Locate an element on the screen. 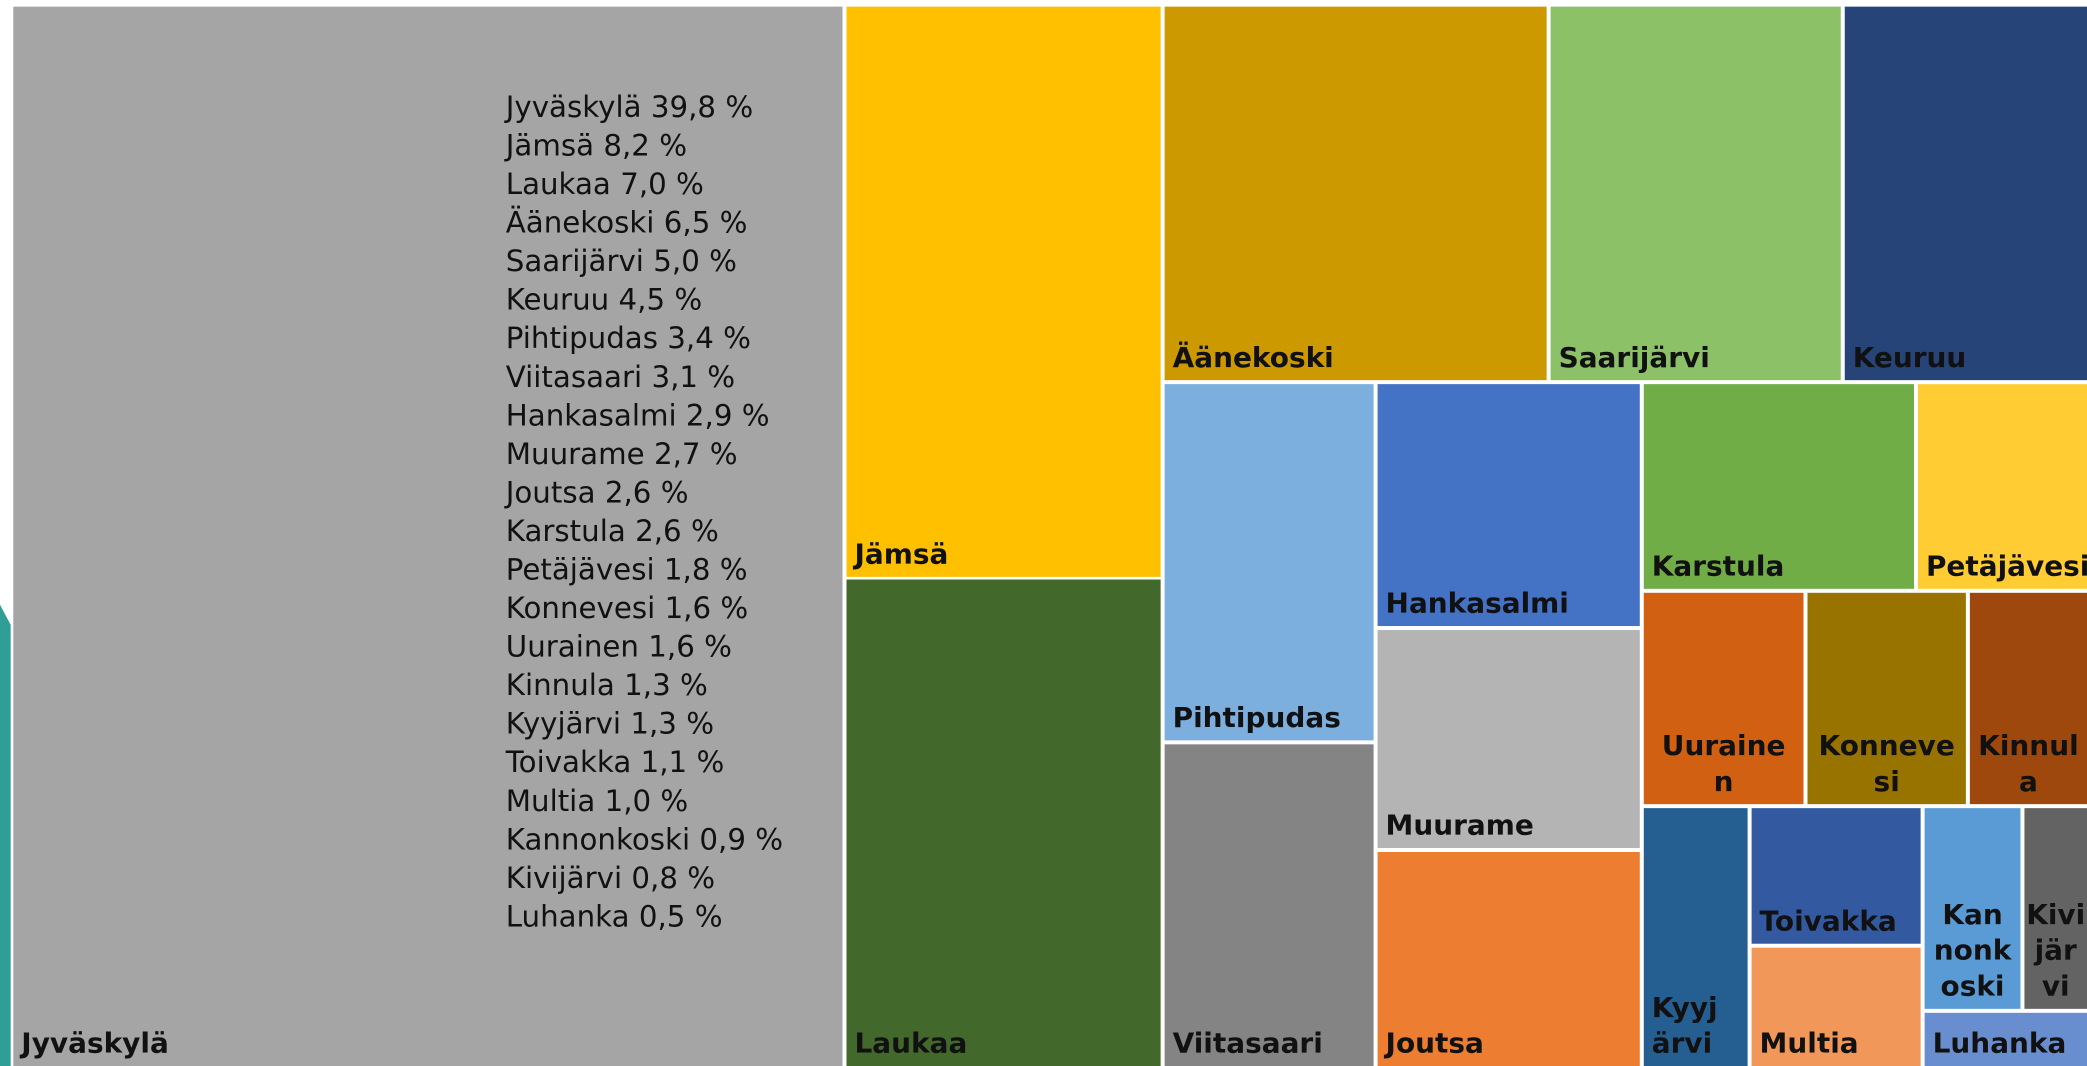 The image size is (2087, 1066). cell-label: Multia is located at coordinates (1809, 1043).